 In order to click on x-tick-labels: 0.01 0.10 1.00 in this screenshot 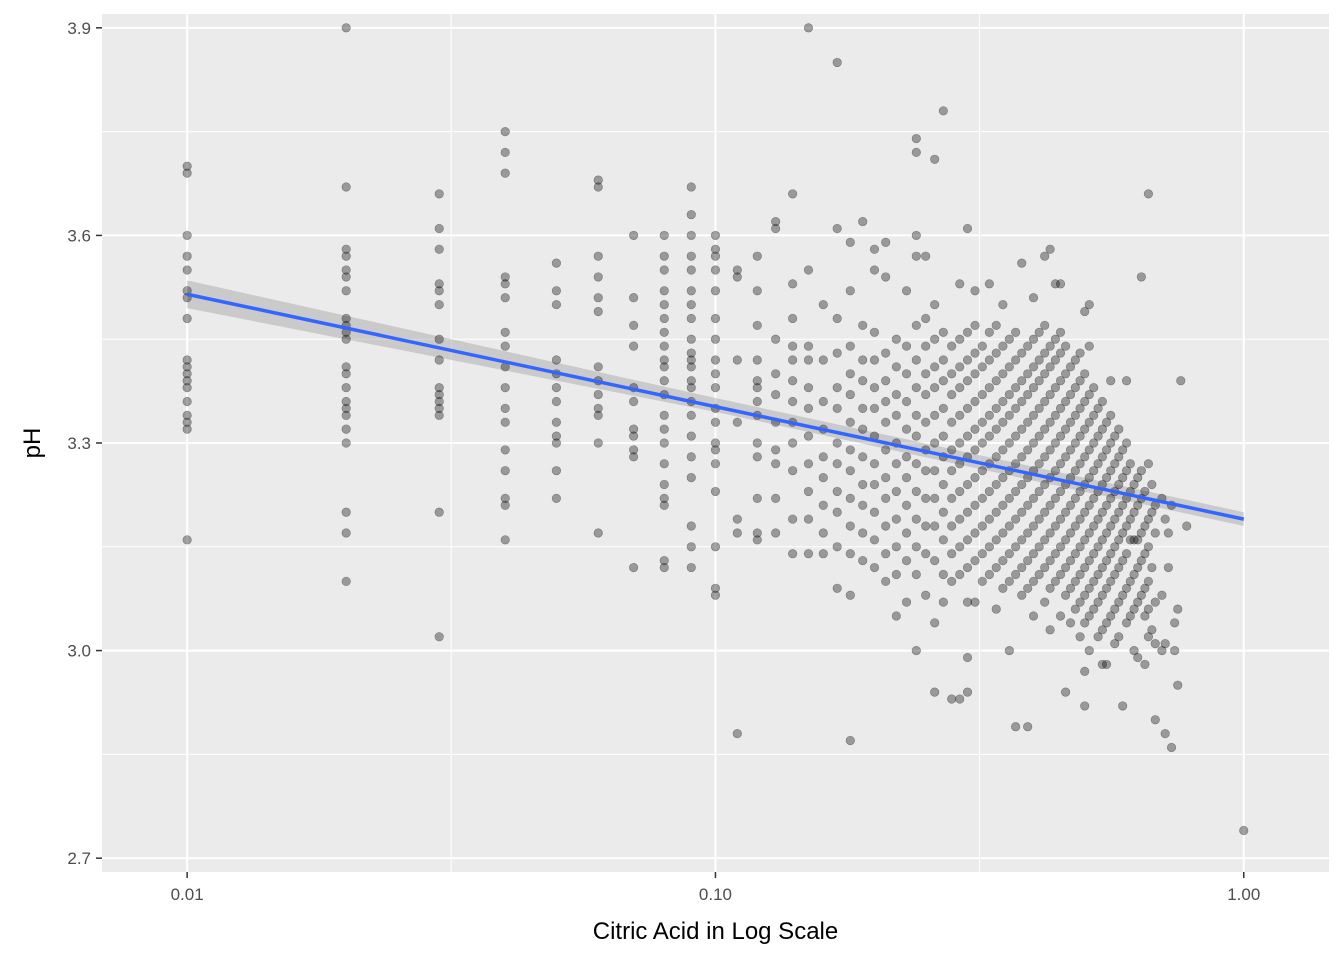, I will do `click(716, 894)`.